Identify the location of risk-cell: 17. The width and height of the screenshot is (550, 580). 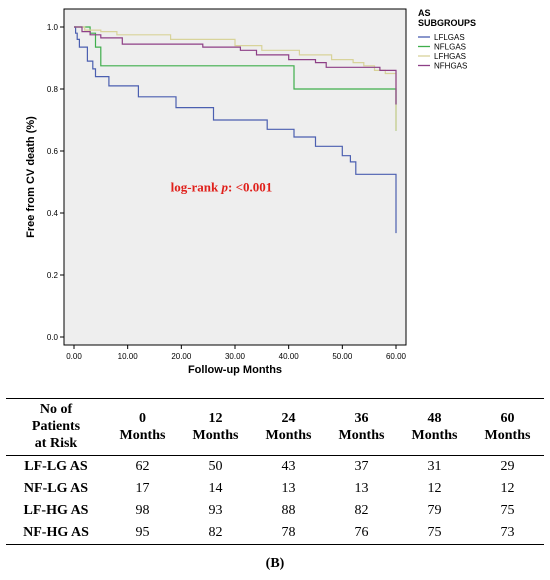
(142, 488).